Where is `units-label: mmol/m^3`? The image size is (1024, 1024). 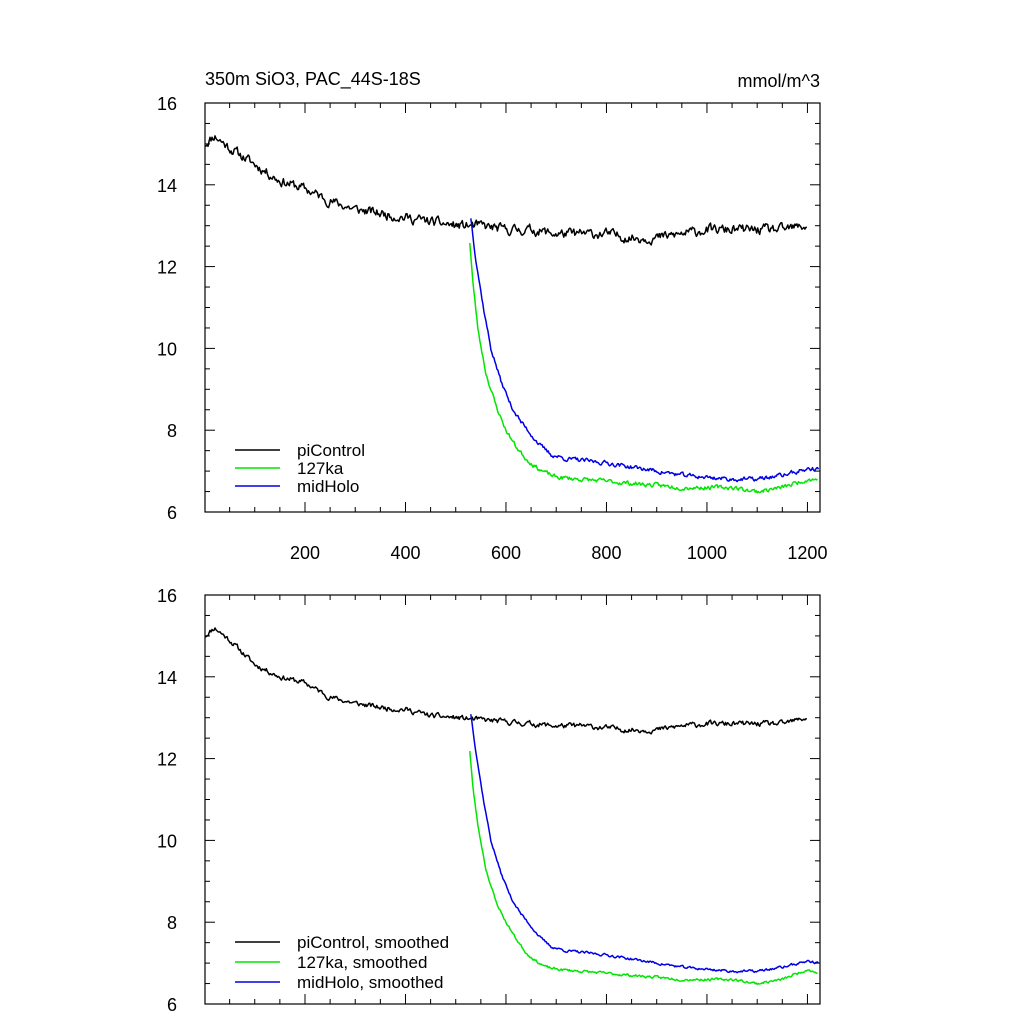 units-label: mmol/m^3 is located at coordinates (779, 81).